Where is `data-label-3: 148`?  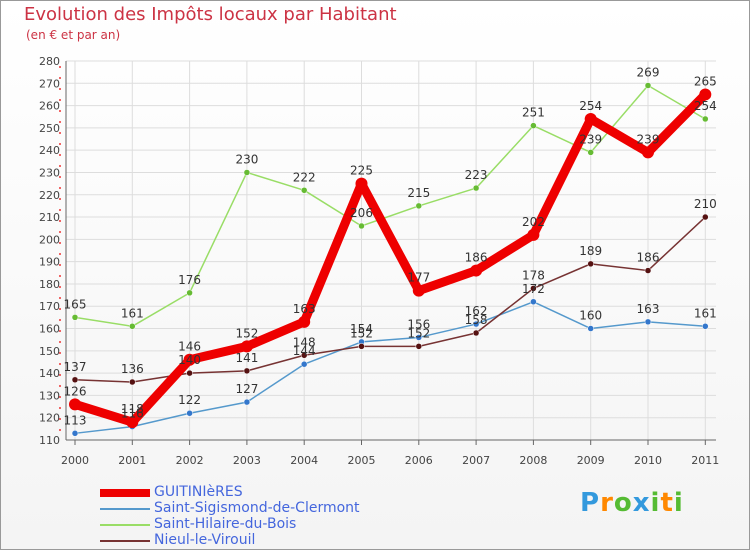
data-label-3: 148 is located at coordinates (304, 342).